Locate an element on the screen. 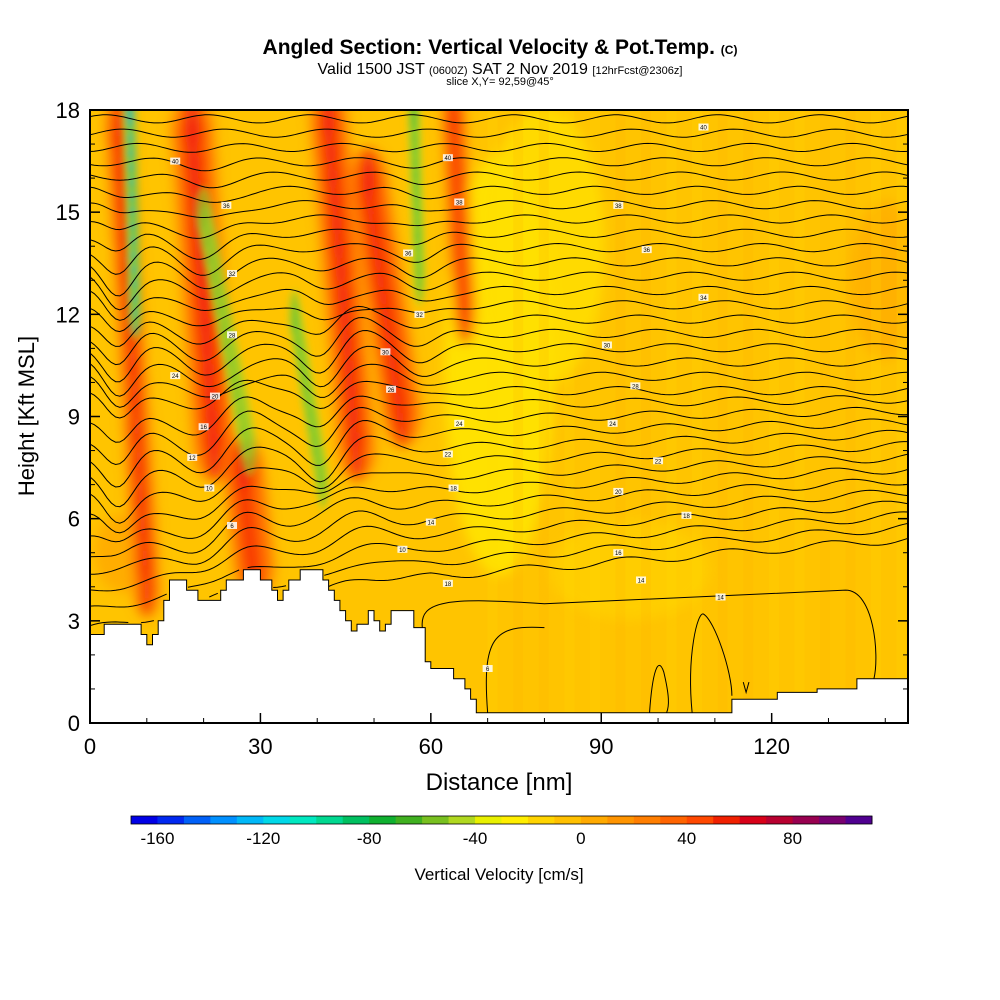  contour-label: 20 is located at coordinates (214, 396).